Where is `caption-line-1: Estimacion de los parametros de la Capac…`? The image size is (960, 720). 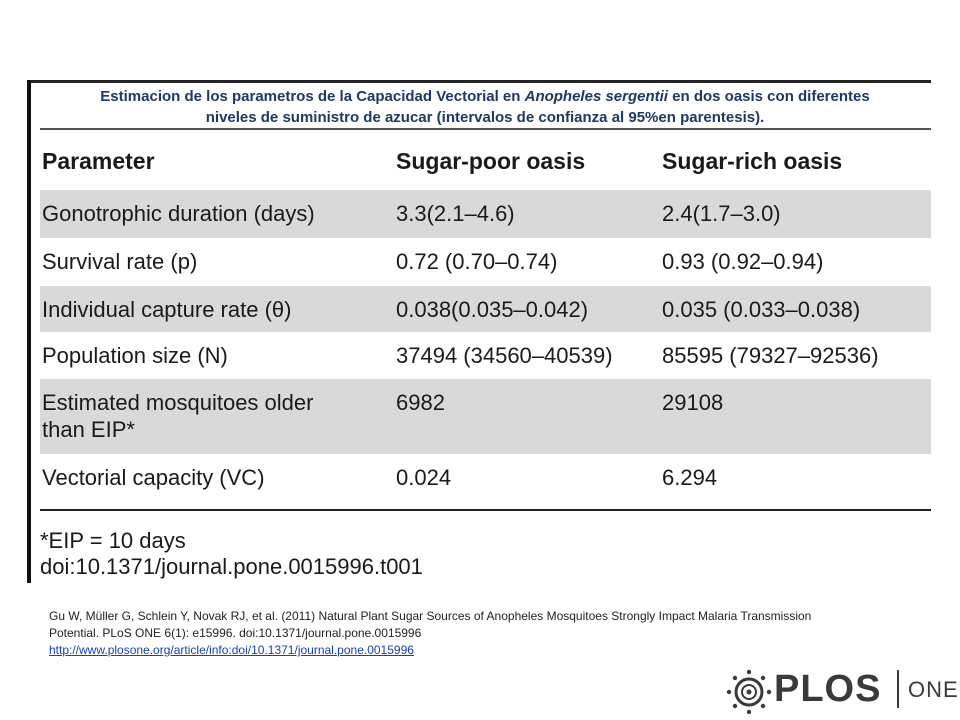
caption-line-1: Estimacion de los parametros de la Capac… is located at coordinates (485, 96).